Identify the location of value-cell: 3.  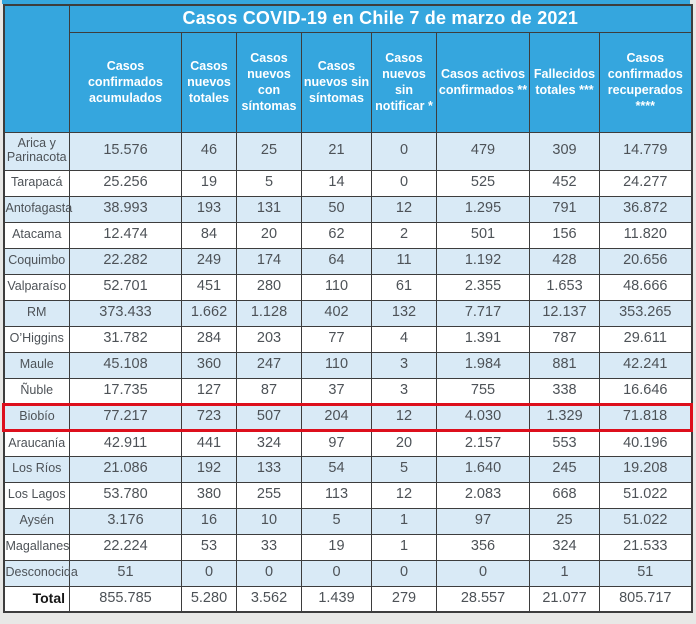
(404, 365).